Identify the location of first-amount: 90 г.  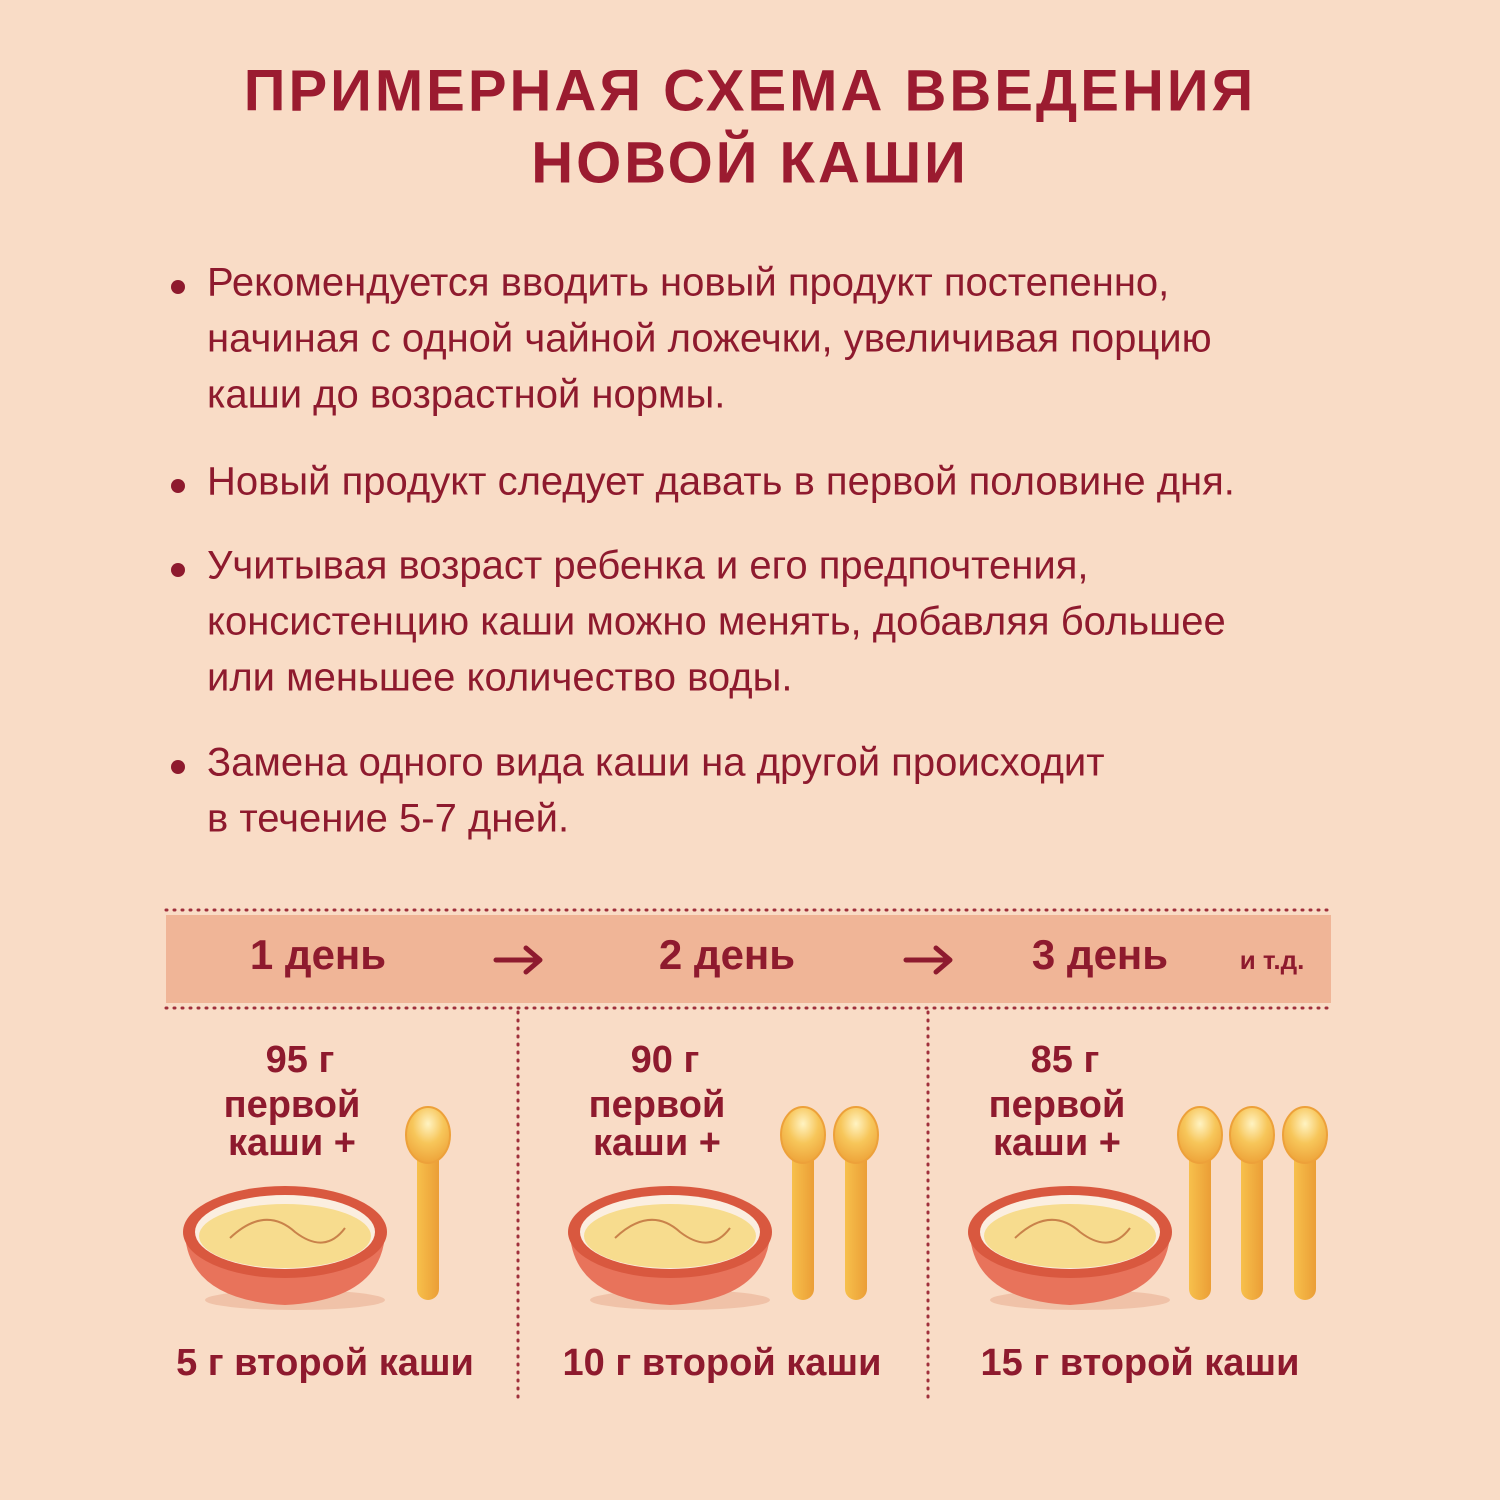
(665, 1060).